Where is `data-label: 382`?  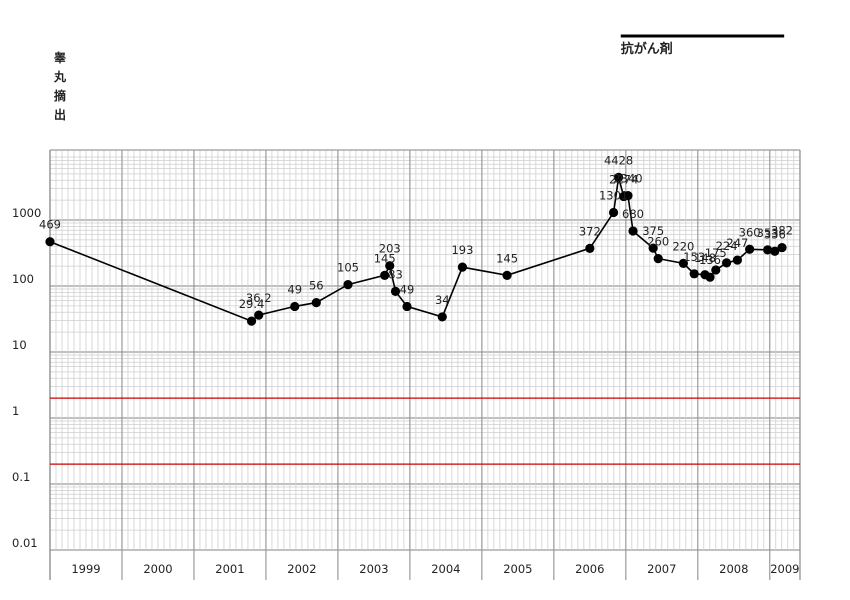
data-label: 382 is located at coordinates (782, 231).